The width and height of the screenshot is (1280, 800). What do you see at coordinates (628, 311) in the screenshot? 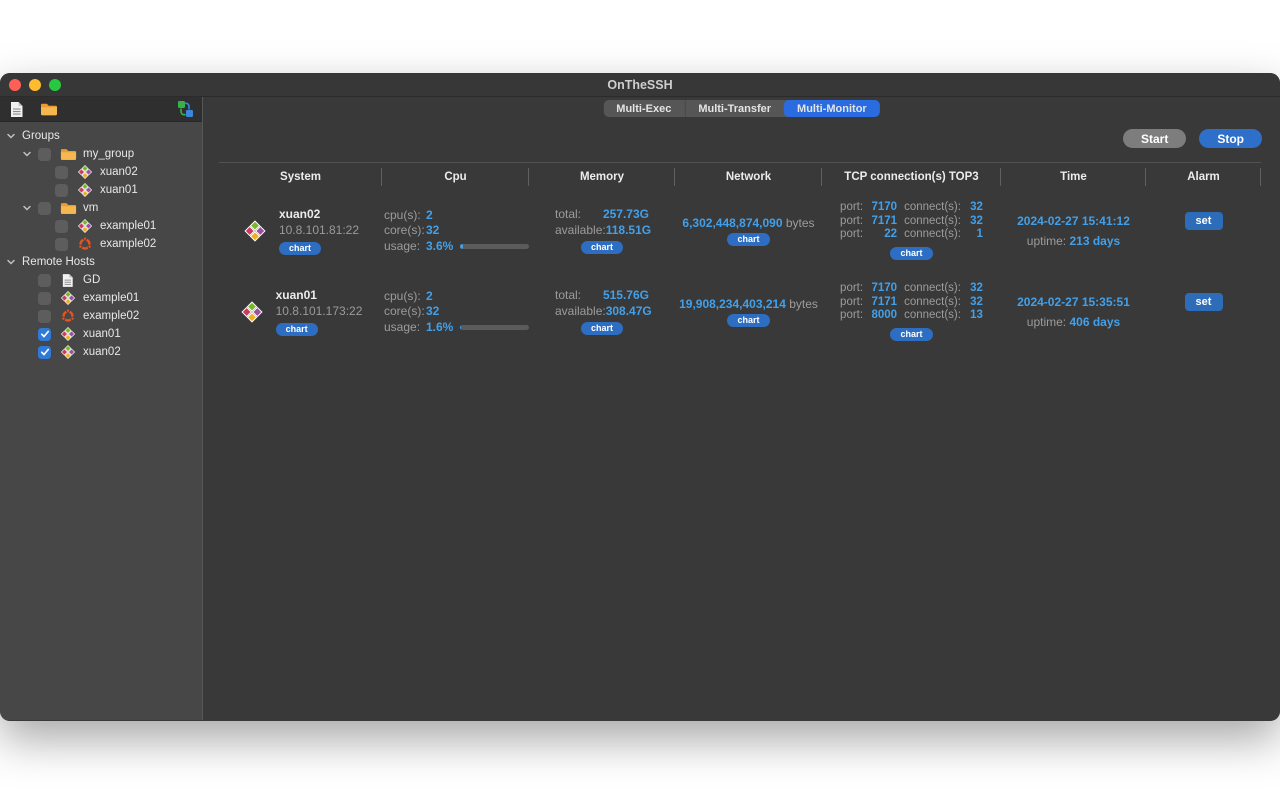
I see `memory-available-value: 308.47G` at bounding box center [628, 311].